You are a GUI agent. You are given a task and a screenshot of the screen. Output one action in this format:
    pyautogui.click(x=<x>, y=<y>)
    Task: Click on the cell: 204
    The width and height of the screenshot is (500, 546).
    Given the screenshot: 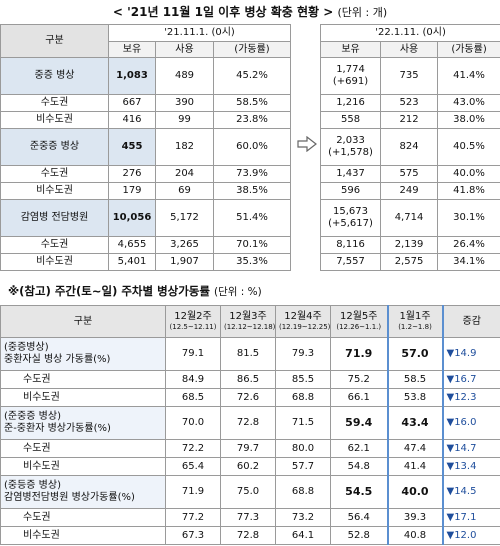 What is the action you would take?
    pyautogui.click(x=184, y=174)
    